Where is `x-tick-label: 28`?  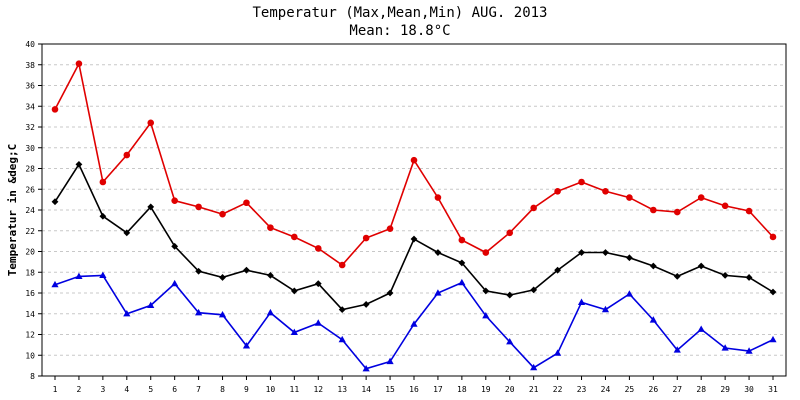 x-tick-label: 28 is located at coordinates (701, 389).